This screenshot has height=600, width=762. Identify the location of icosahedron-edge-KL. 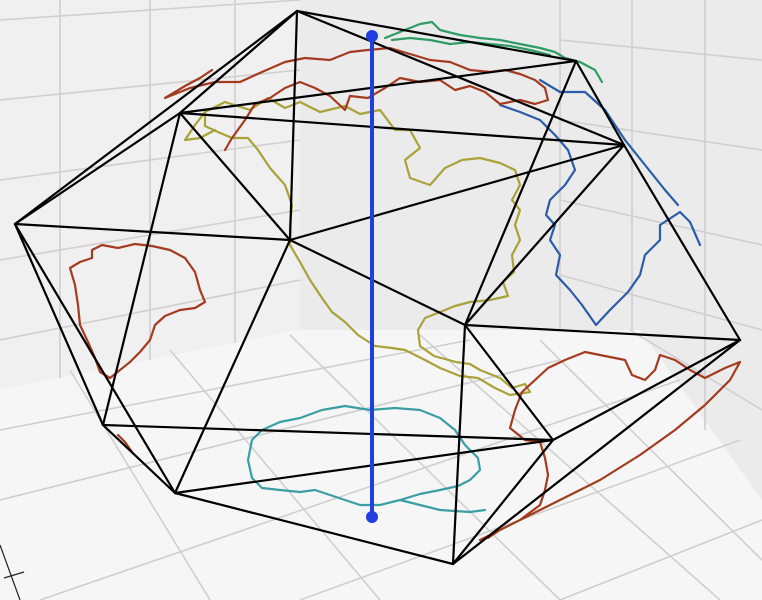
(314, 528).